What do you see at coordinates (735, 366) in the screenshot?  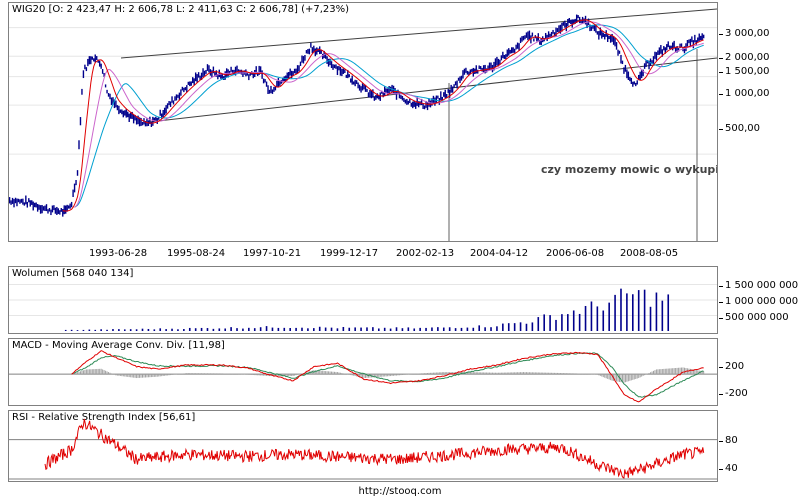 I see `macd-y-label: 200` at bounding box center [735, 366].